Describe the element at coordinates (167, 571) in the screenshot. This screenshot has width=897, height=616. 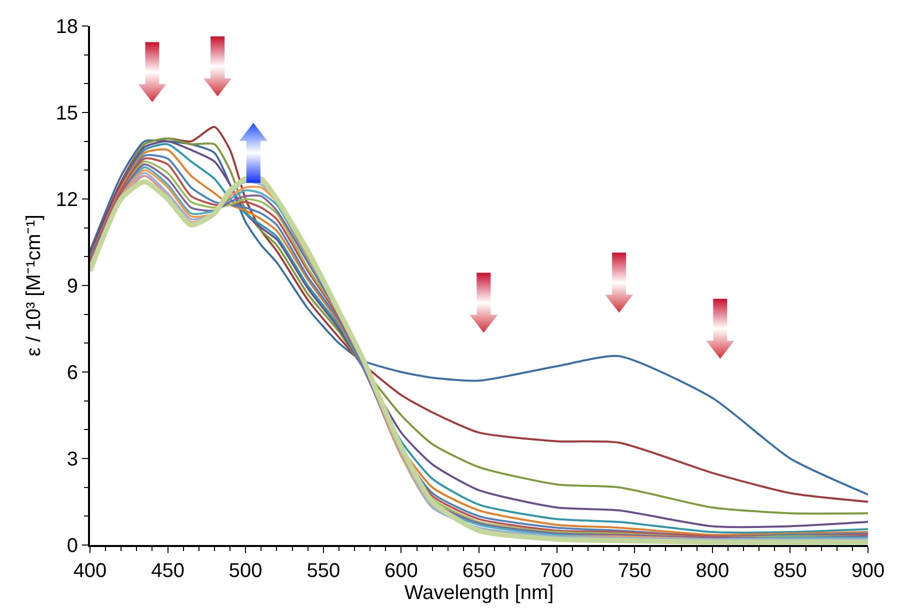
I see `x-tick-label: 450` at that location.